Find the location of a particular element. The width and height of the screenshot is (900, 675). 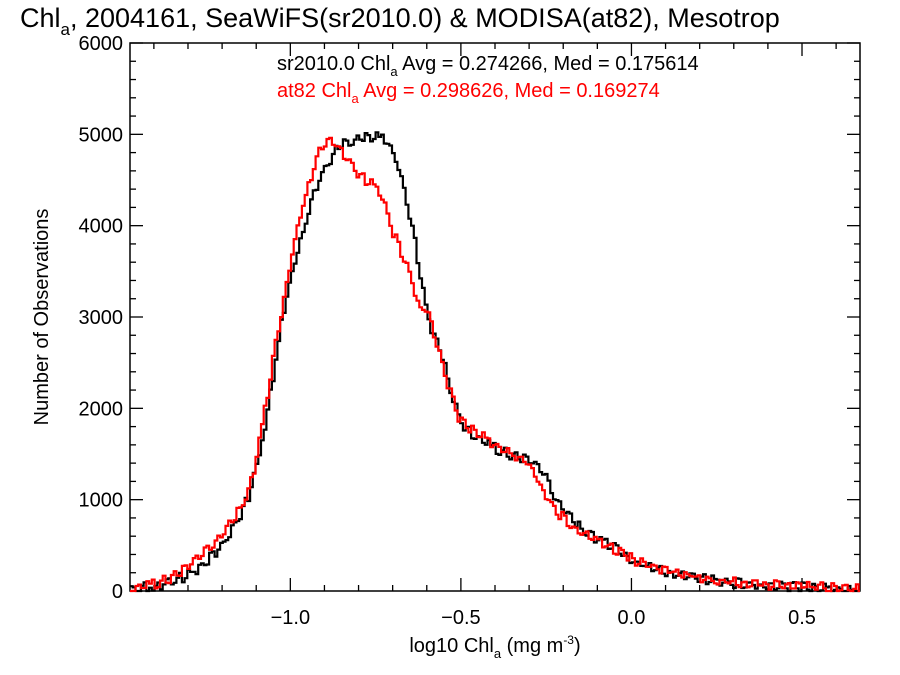

annotation-red: at82 Chla Avg = 0.298626, Med = 0.169274 is located at coordinates (468, 93).